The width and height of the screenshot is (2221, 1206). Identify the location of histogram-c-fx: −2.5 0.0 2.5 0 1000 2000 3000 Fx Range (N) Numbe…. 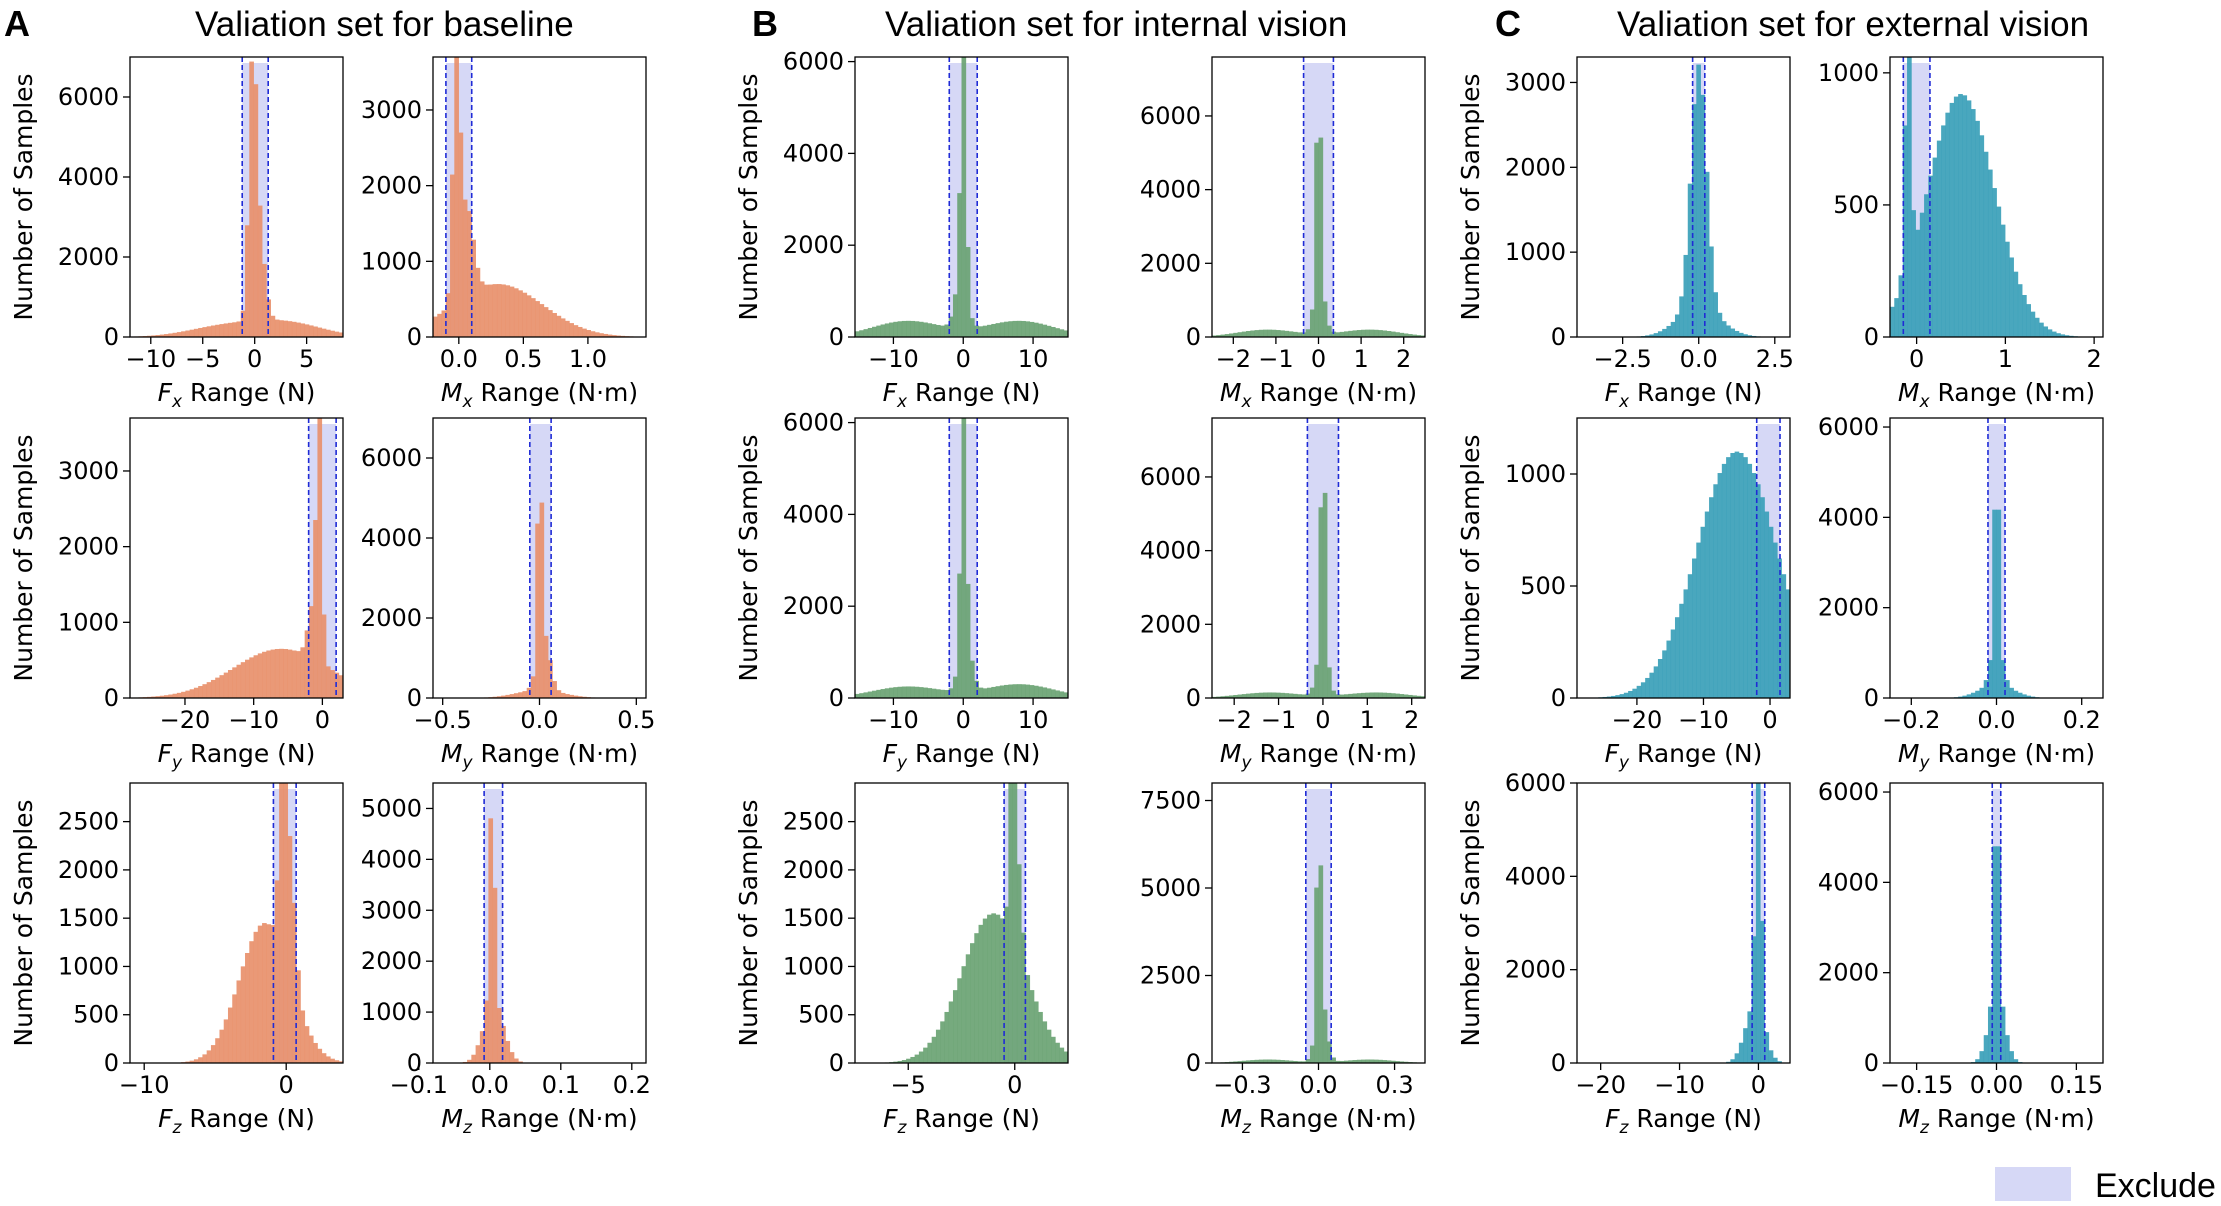
(1625, 234).